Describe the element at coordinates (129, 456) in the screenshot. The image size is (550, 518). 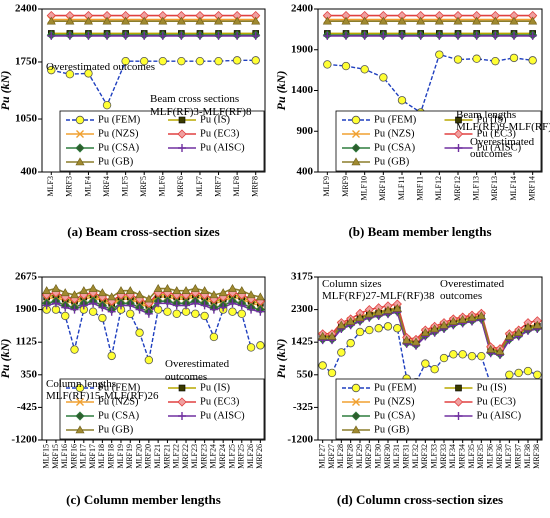
I see `x-tick-label: MRF19` at that location.